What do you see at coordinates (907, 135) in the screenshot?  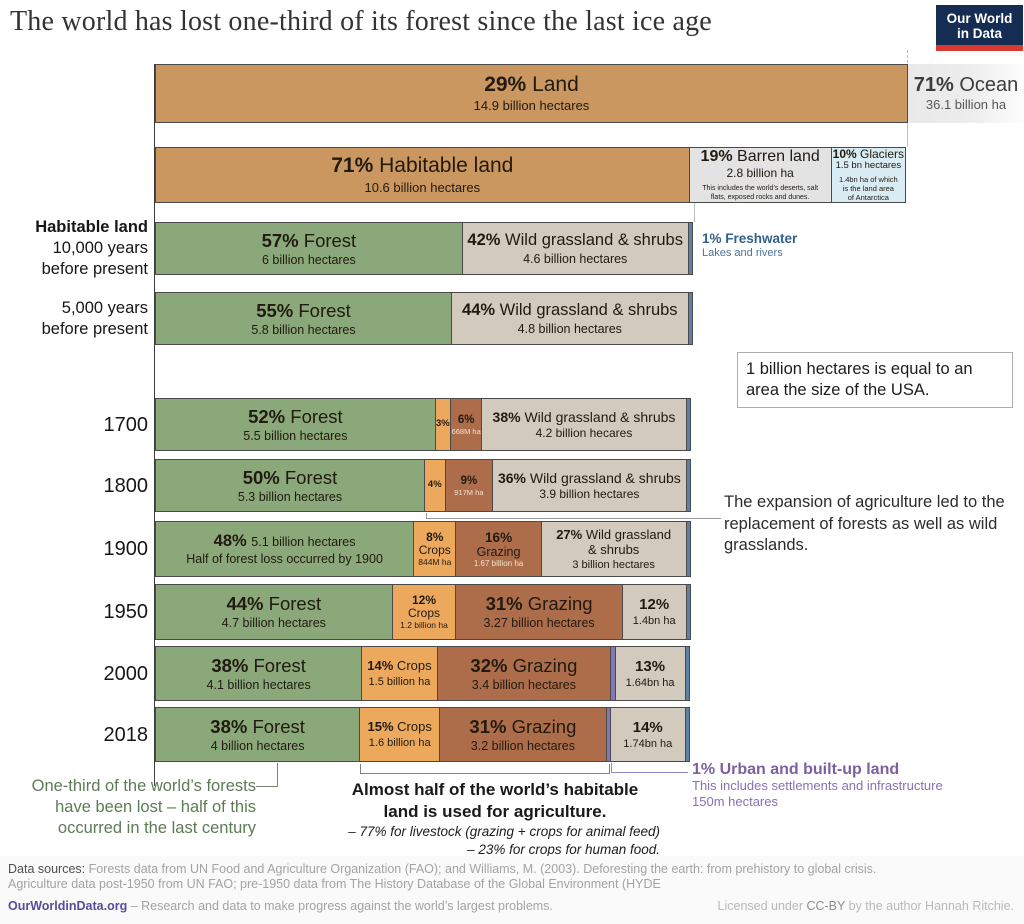 I see `guide-land-row-connector` at bounding box center [907, 135].